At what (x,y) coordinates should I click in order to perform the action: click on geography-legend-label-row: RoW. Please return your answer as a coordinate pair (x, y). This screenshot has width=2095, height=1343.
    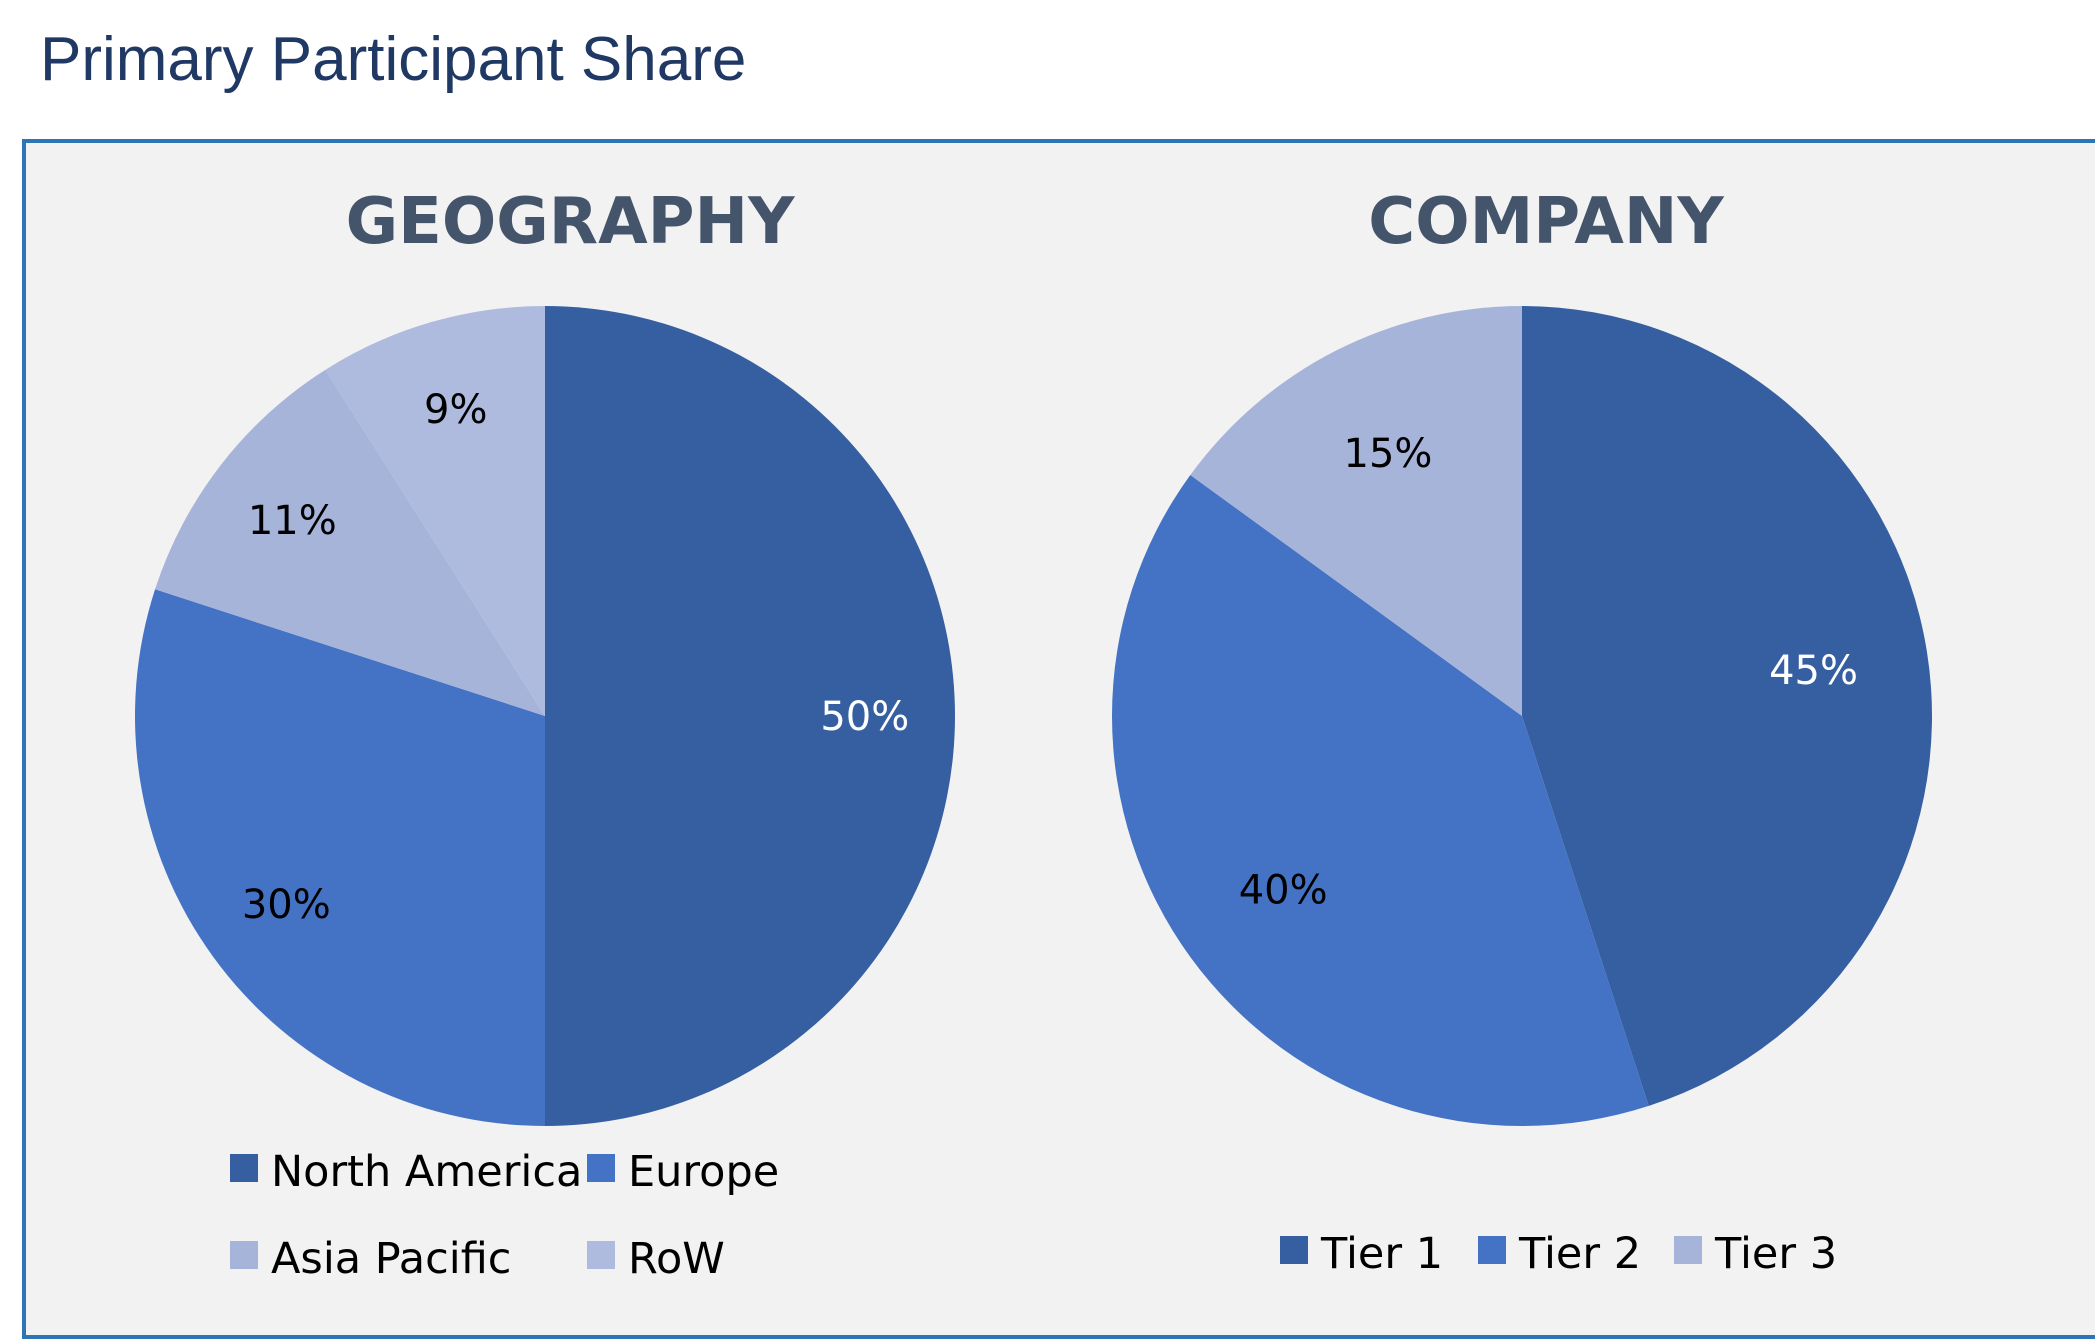
    Looking at the image, I should click on (676, 1259).